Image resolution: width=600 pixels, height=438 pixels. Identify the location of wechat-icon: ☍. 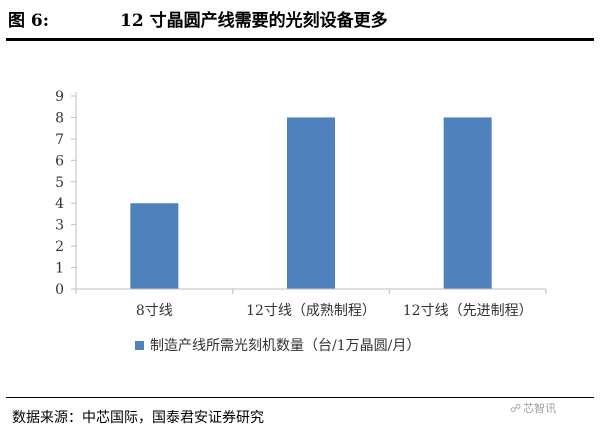
(516, 408).